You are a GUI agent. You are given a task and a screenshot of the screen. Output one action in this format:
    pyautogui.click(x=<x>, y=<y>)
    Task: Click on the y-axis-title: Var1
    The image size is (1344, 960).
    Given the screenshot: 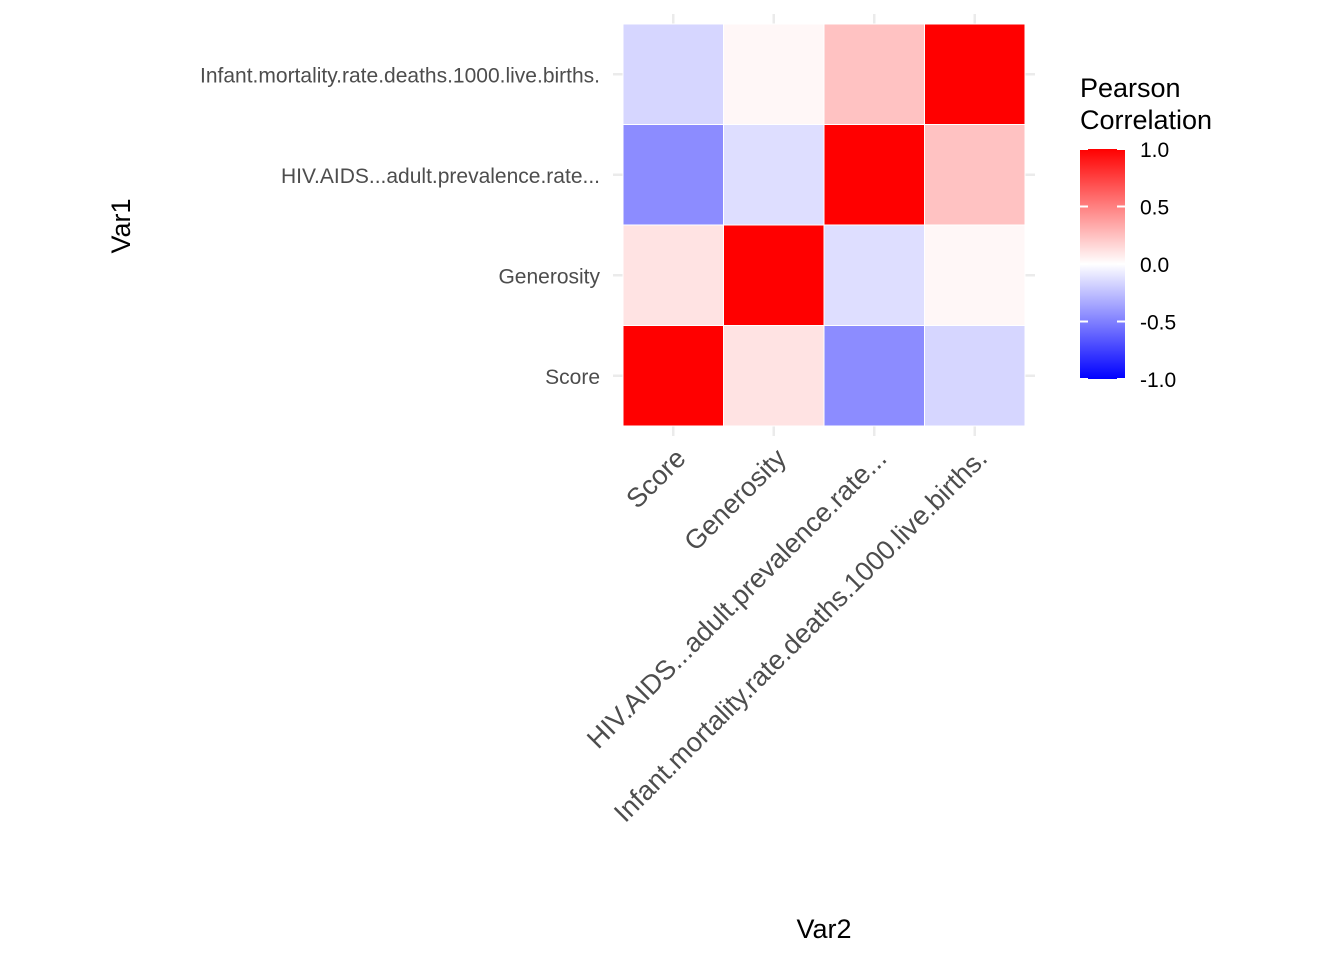 What is the action you would take?
    pyautogui.click(x=121, y=225)
    